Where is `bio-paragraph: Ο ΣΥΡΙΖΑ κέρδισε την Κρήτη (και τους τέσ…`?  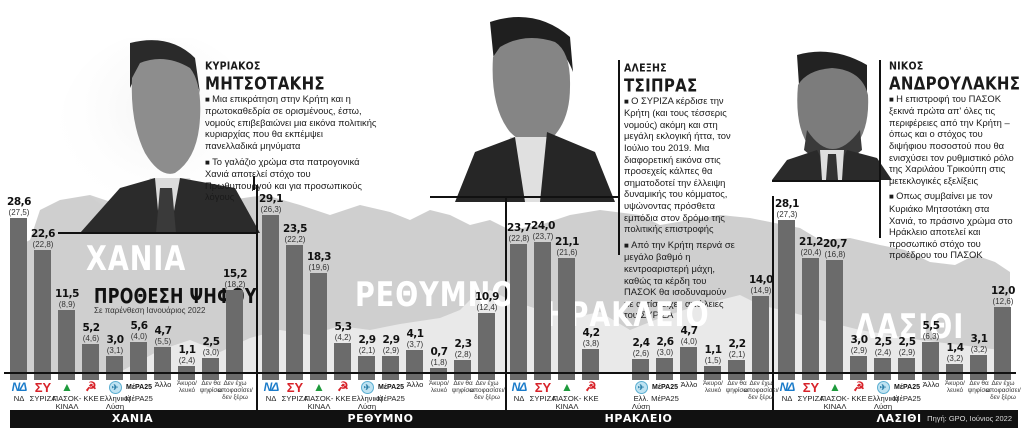 bio-paragraph: Ο ΣΥΡΙΖΑ κέρδισε την Κρήτη (και τους τέσ… is located at coordinates (680, 165).